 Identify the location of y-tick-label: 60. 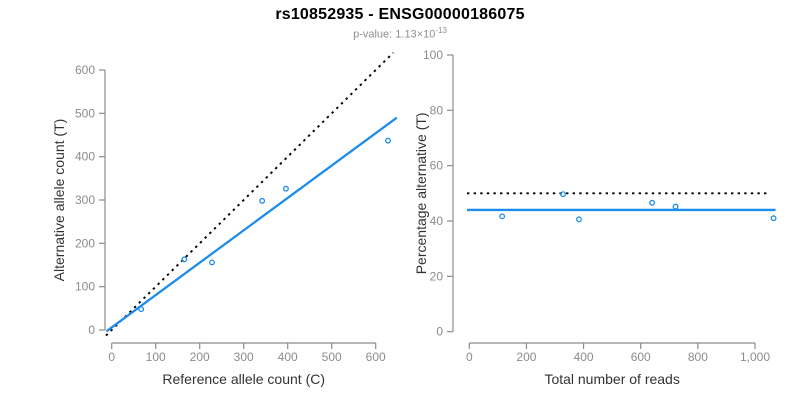
(437, 166).